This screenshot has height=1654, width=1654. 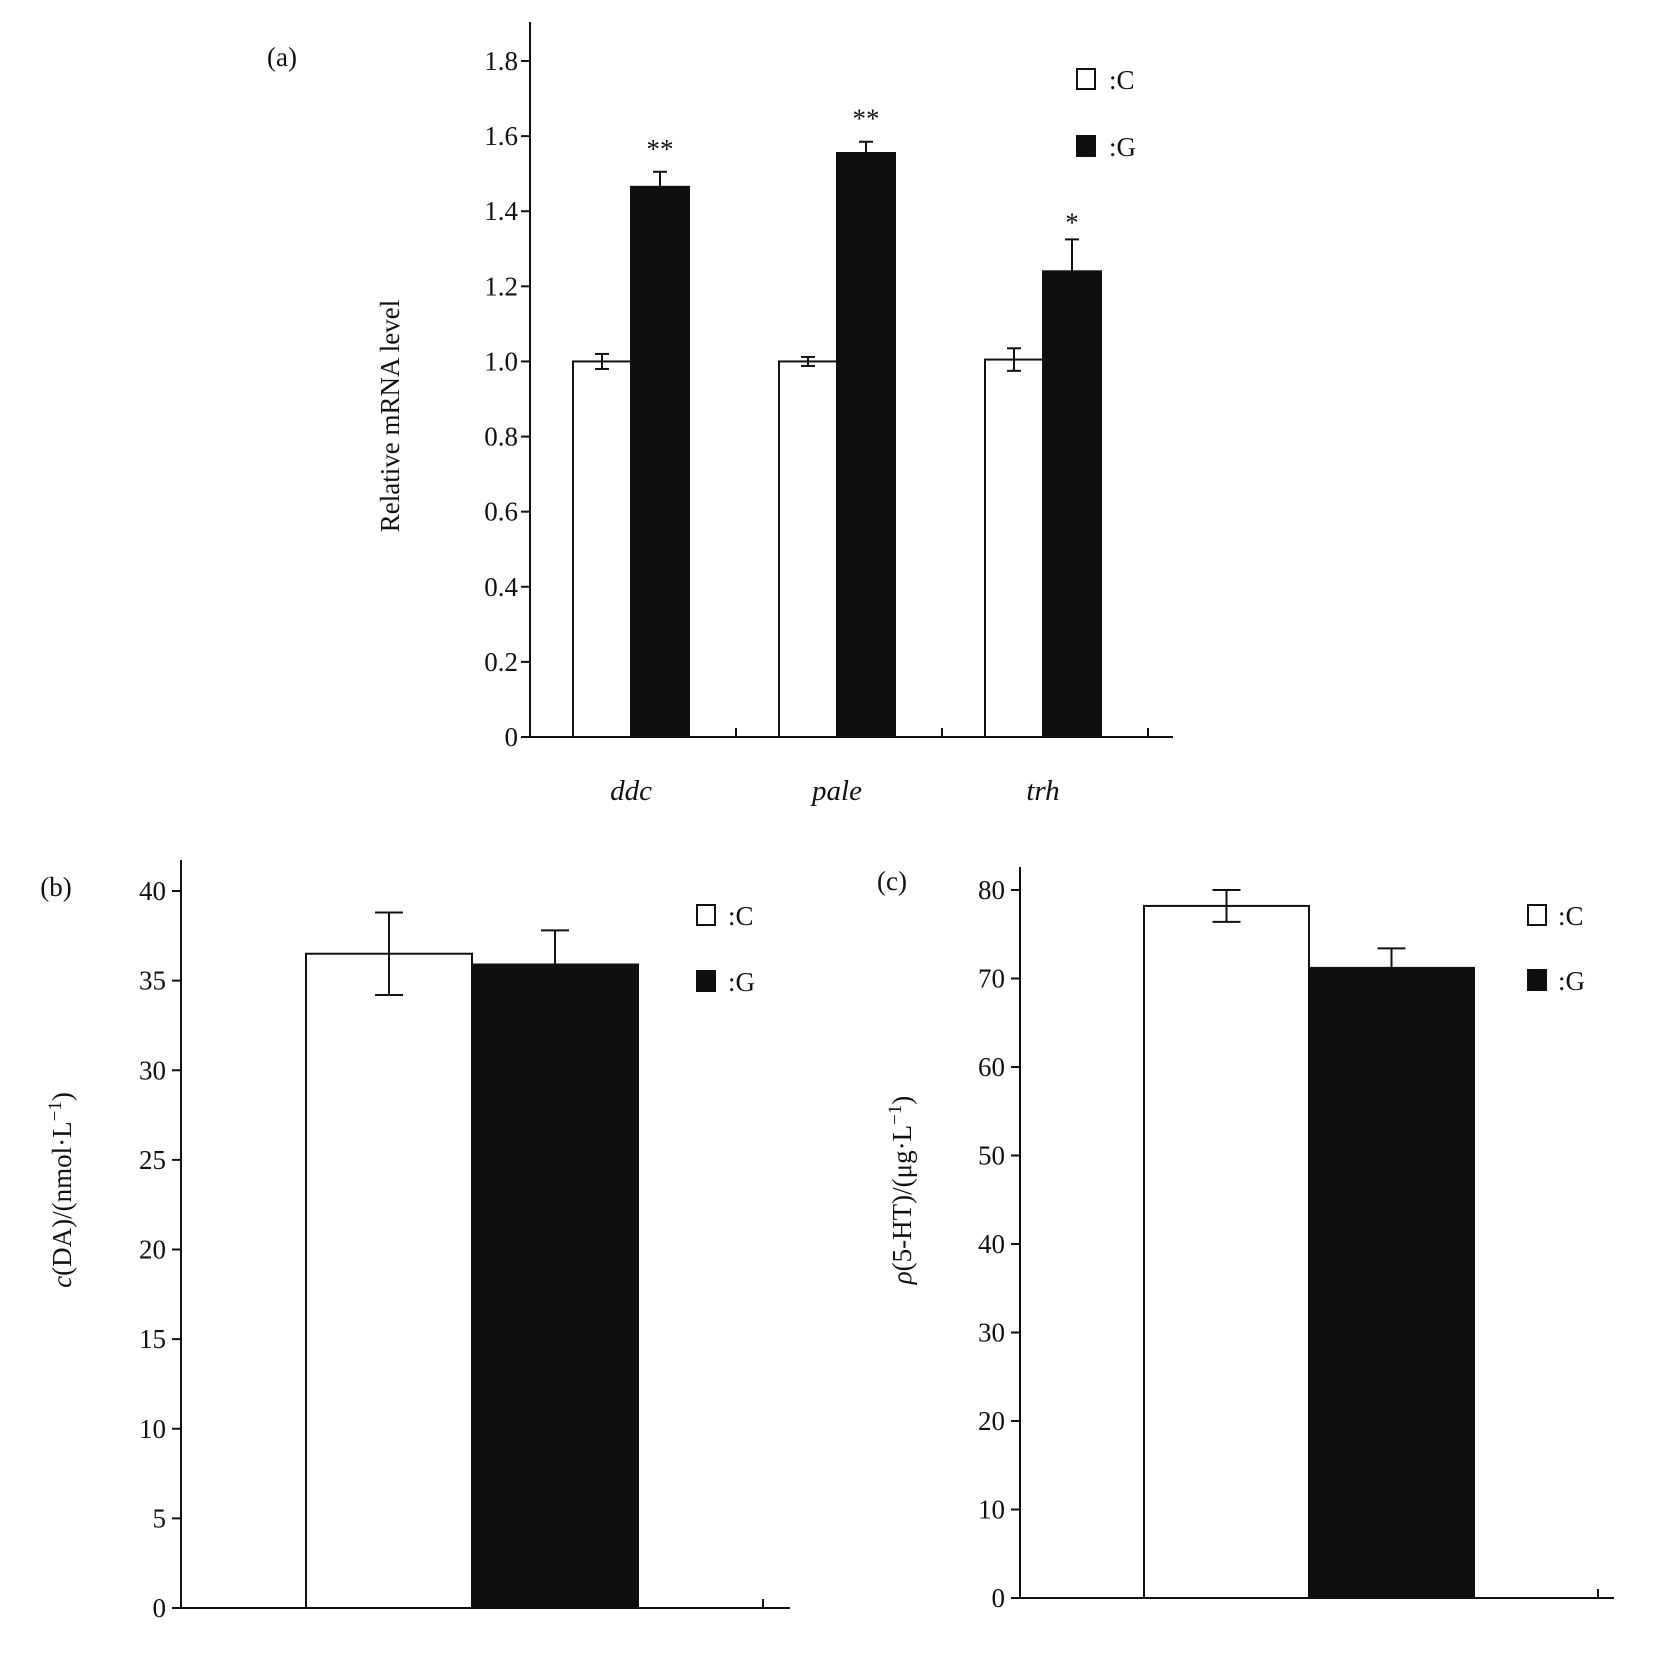 I want to click on category-label: pale, so click(x=836, y=791).